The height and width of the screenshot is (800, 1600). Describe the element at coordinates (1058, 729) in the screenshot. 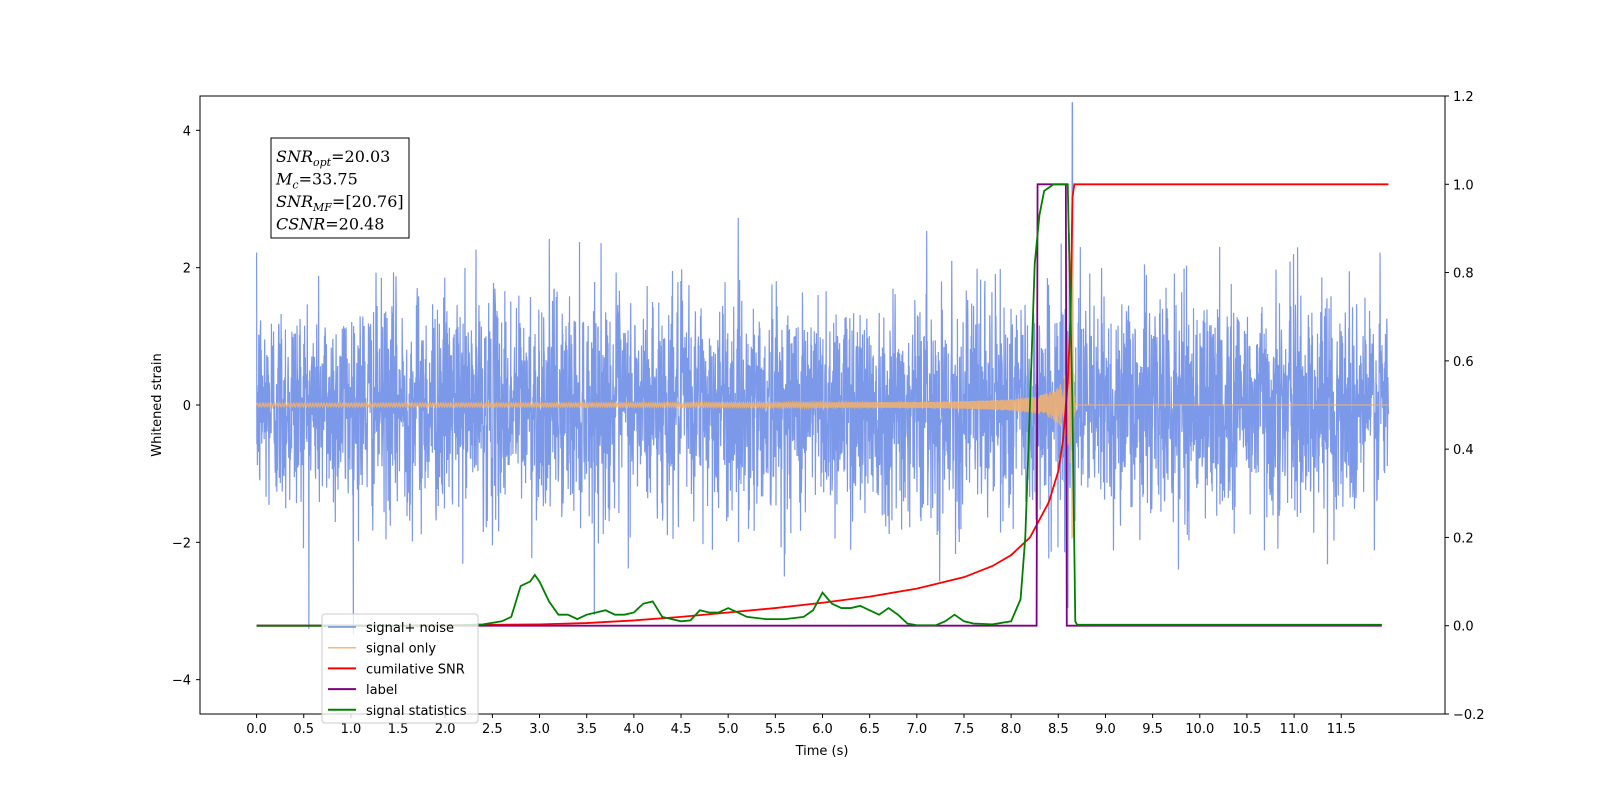

I see `x-tick-label: 8.5` at that location.